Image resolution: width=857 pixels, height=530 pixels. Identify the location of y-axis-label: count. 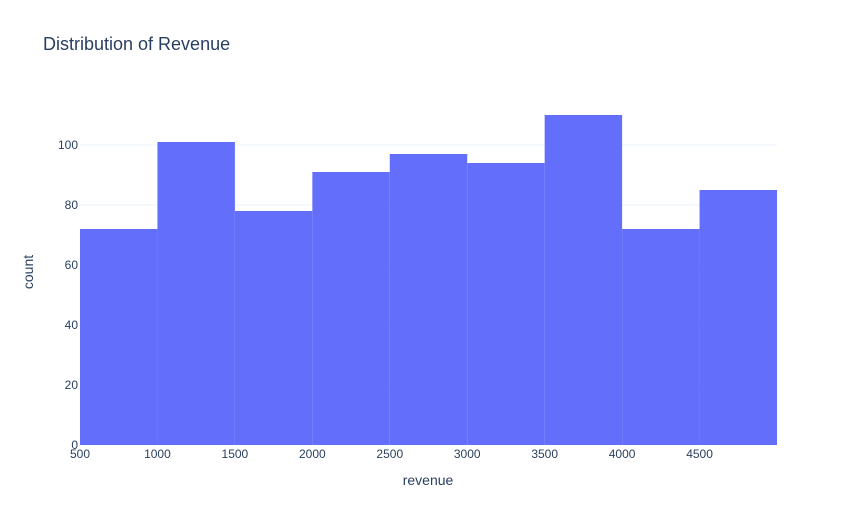
(28, 272).